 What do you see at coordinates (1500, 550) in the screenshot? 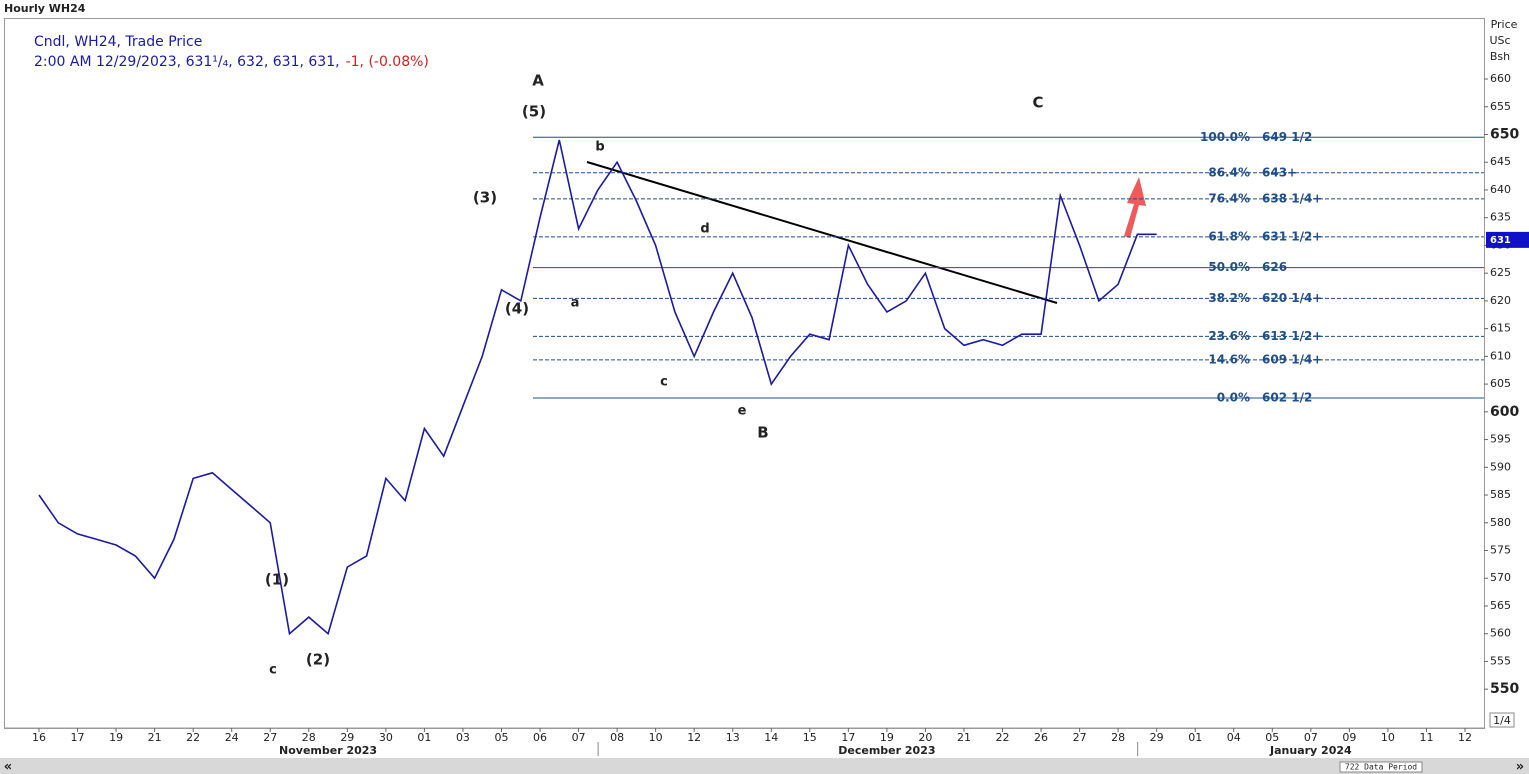
I see `y-tick-label: 575` at bounding box center [1500, 550].